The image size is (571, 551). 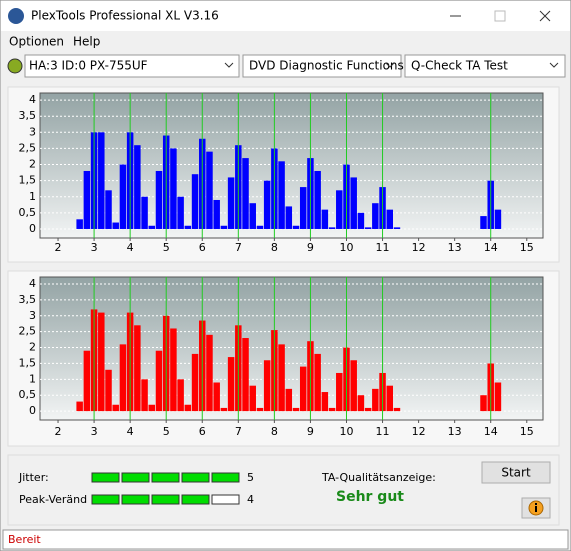 I want to click on close, so click(x=545, y=16).